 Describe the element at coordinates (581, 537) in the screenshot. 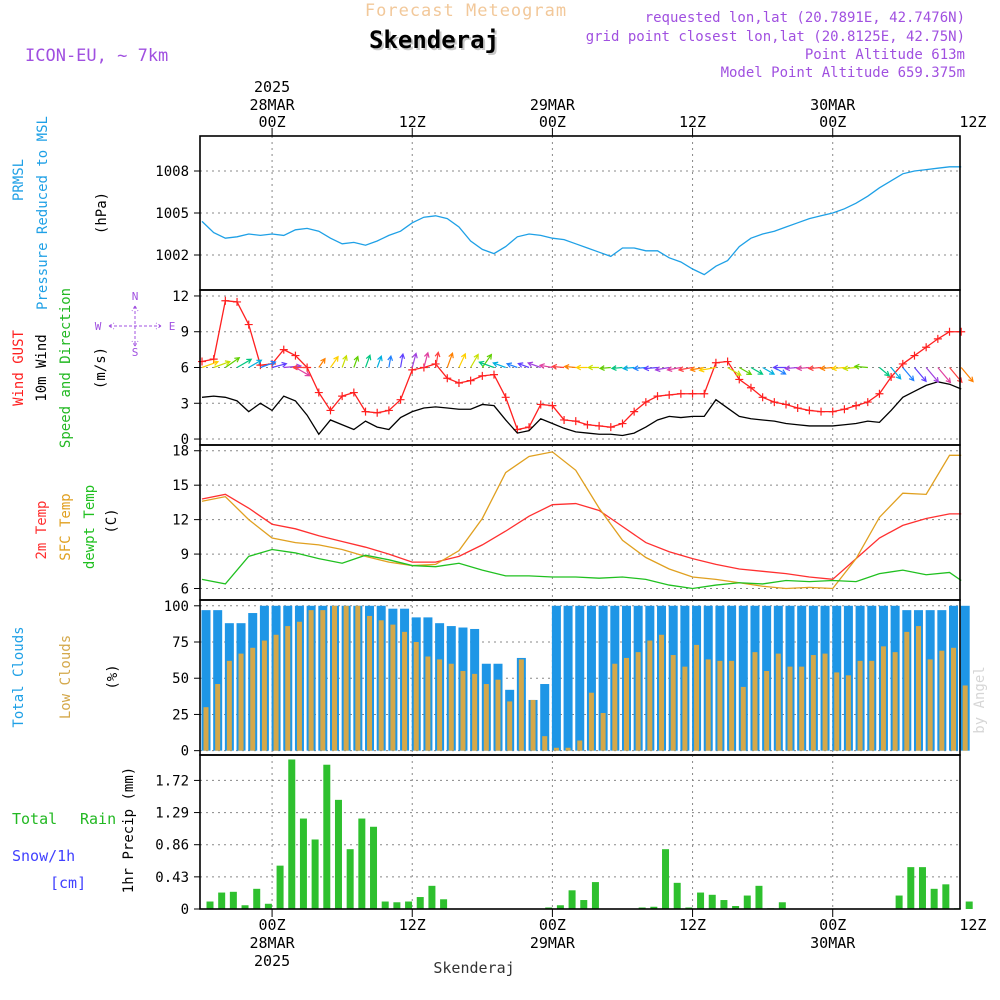

I see `2m-temp-line` at that location.